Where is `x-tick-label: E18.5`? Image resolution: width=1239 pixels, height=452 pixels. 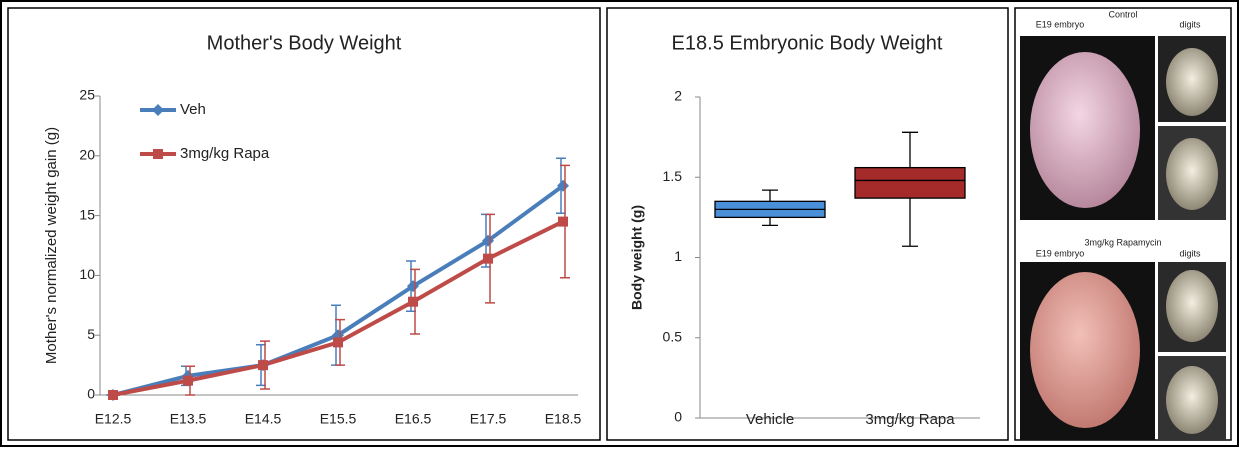 x-tick-label: E18.5 is located at coordinates (563, 419).